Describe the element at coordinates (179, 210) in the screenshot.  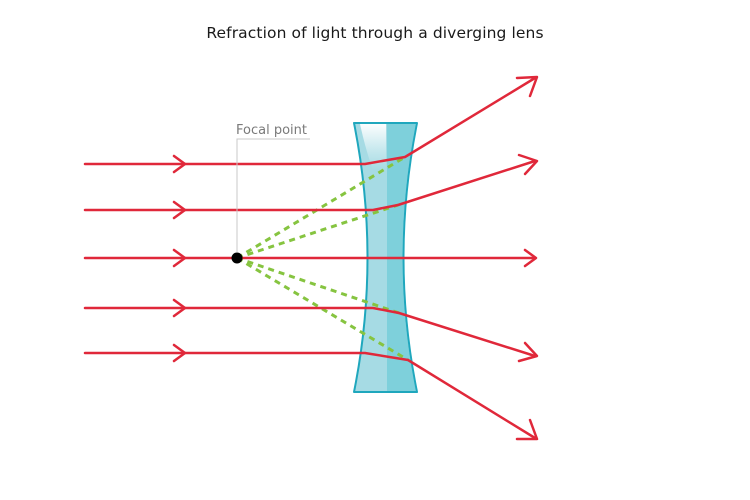
I see `ray-2-mid-arrow` at that location.